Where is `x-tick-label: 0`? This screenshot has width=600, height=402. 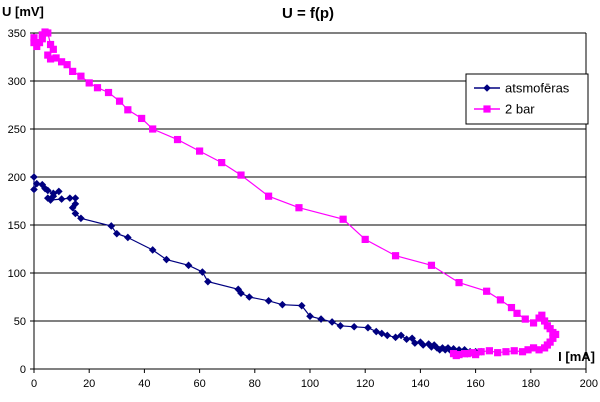
x-tick-label: 0 is located at coordinates (34, 384).